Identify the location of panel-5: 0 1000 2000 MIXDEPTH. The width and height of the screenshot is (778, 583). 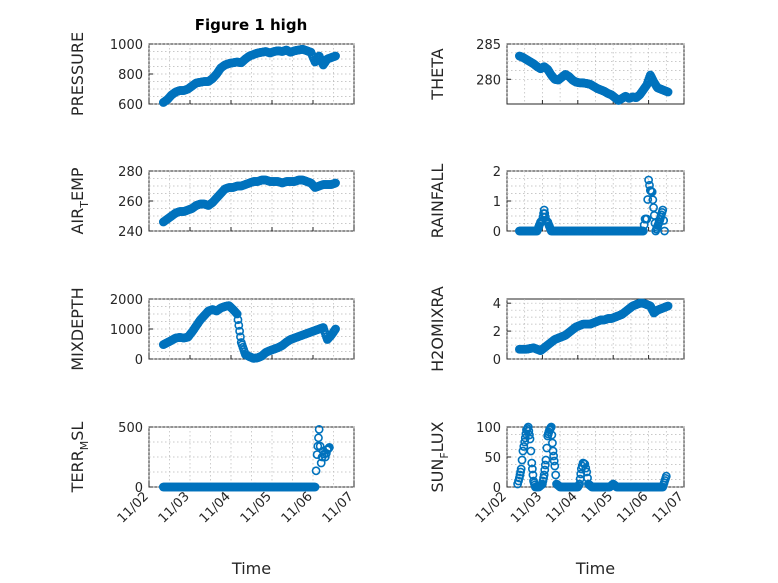
(211, 329).